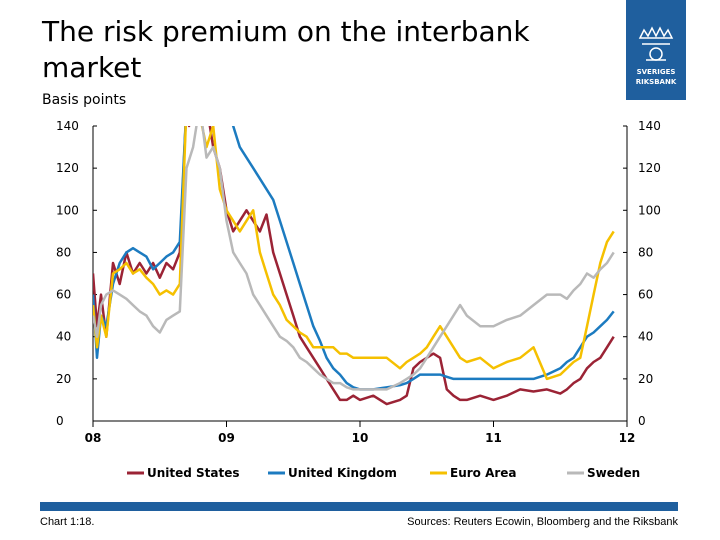  I want to click on y-tick-label-right: 40, so click(645, 337).